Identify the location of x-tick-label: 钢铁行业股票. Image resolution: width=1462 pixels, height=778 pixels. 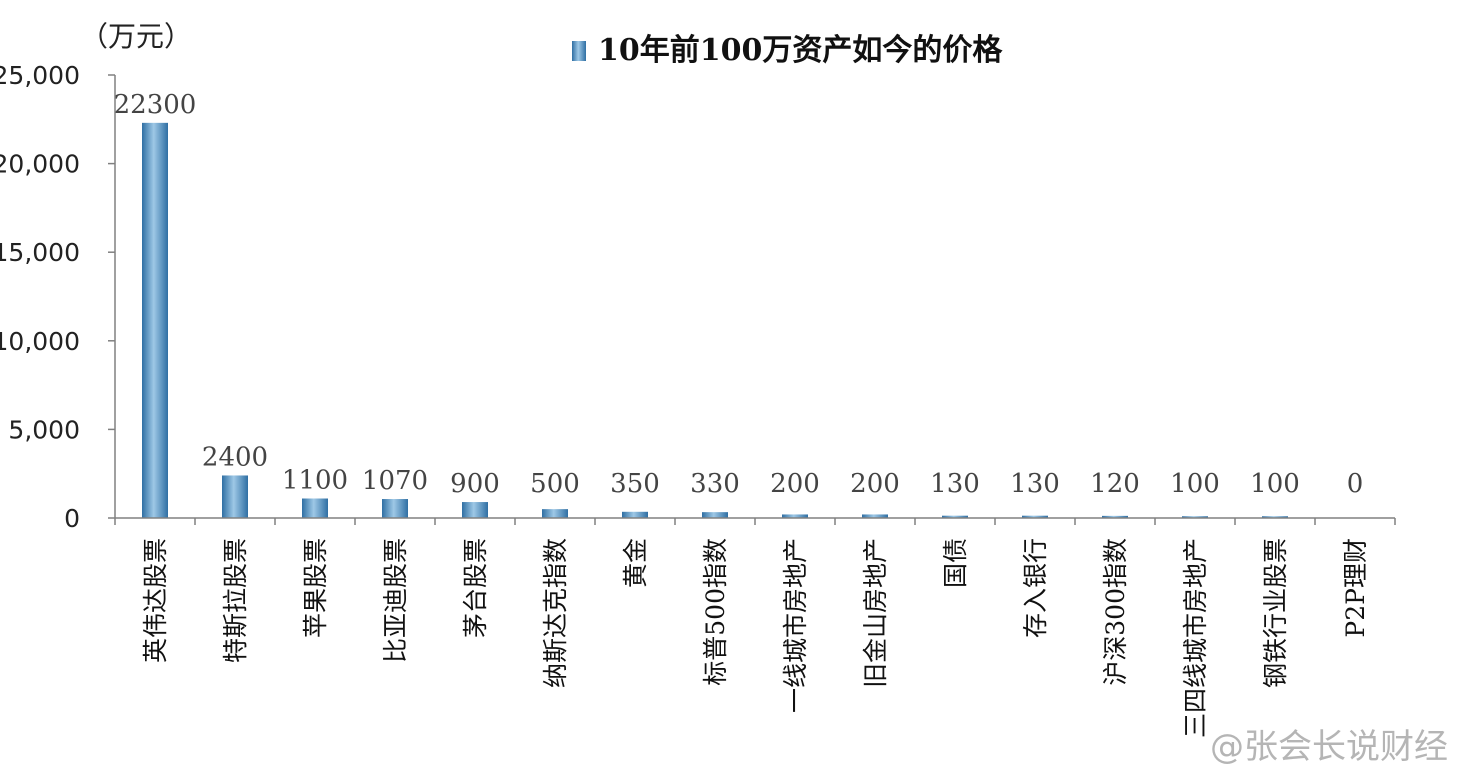
(1275, 613).